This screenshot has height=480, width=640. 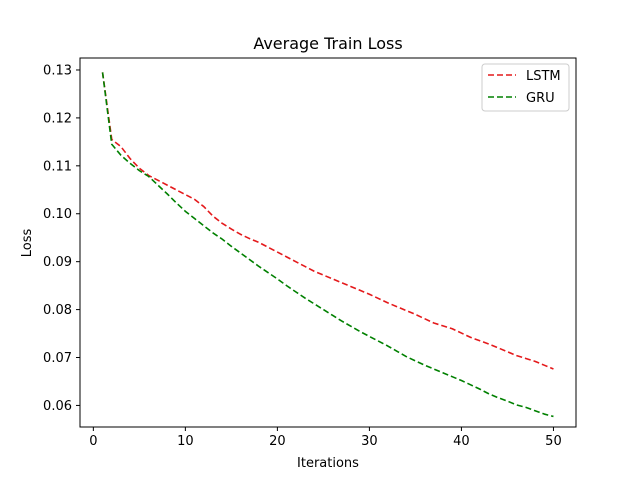 I want to click on y-tick-label: 0.11, so click(x=57, y=166).